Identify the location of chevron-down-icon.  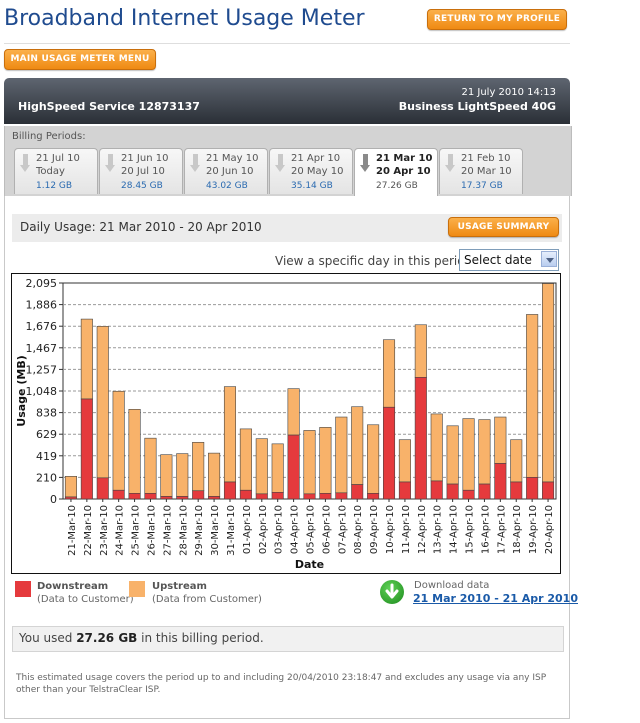
(549, 259).